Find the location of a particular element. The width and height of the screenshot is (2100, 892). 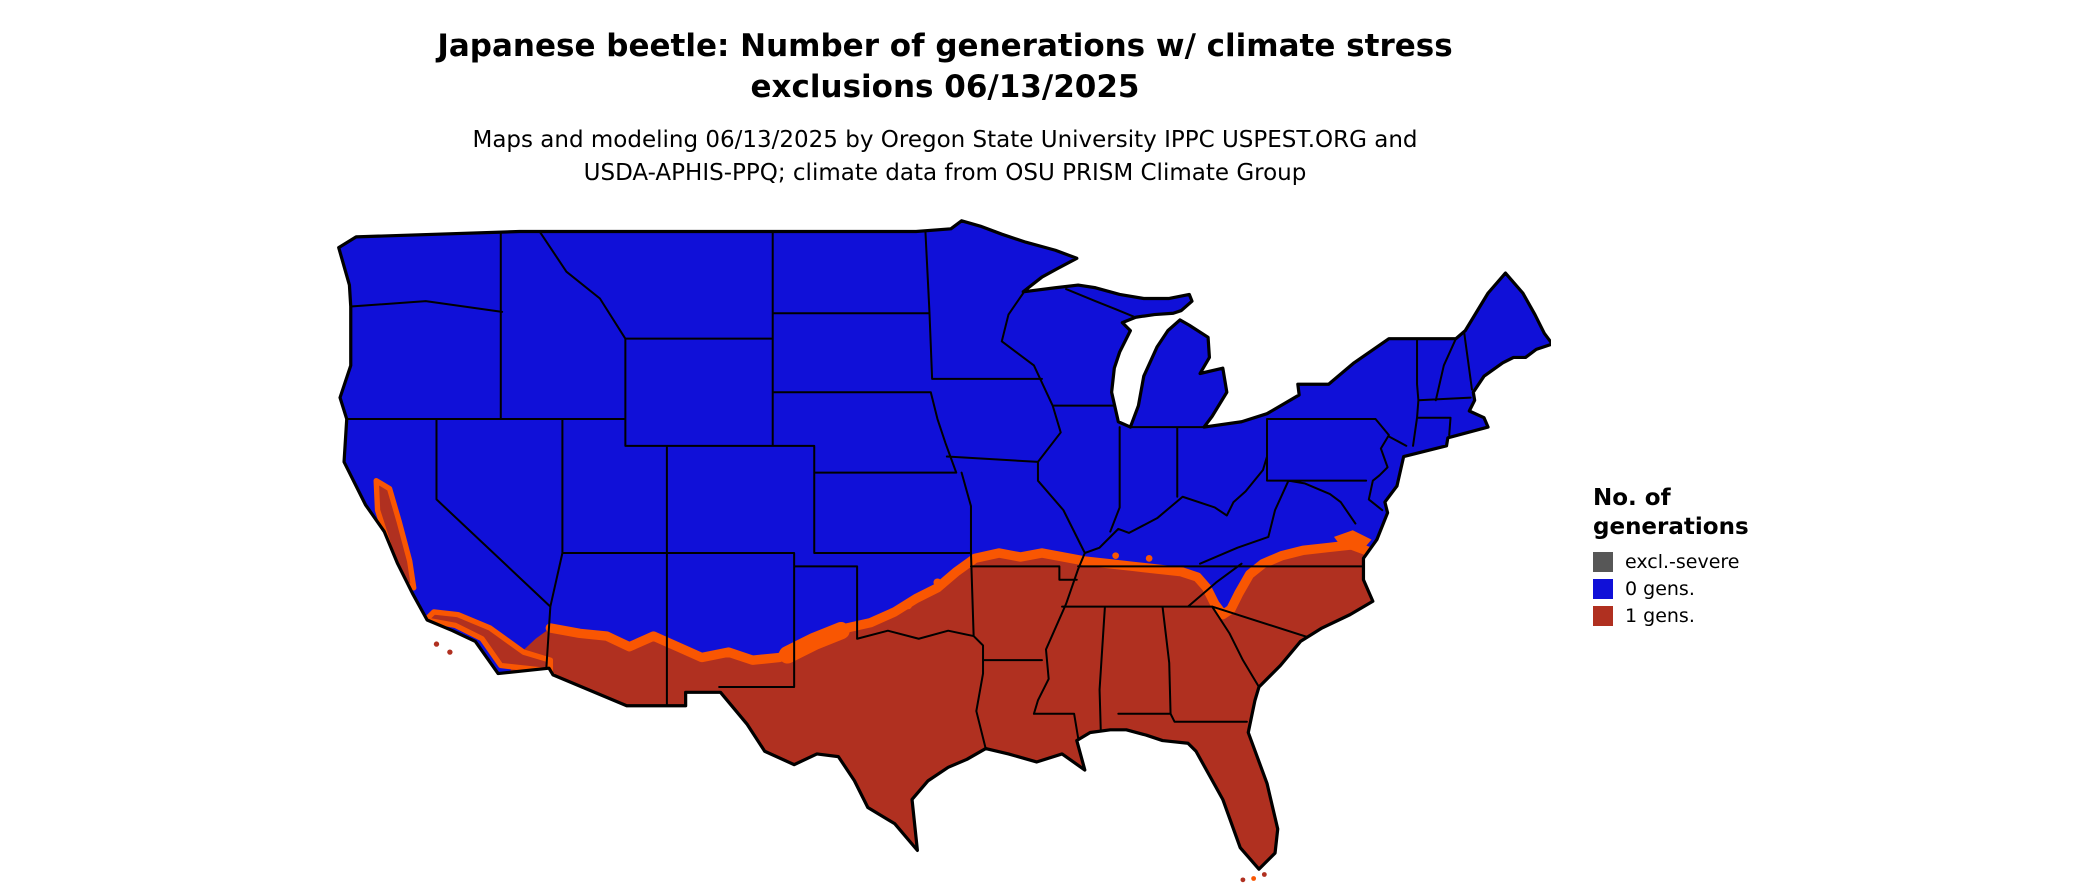

legend-item-zero-gens: 0 gens. is located at coordinates (1743, 589).